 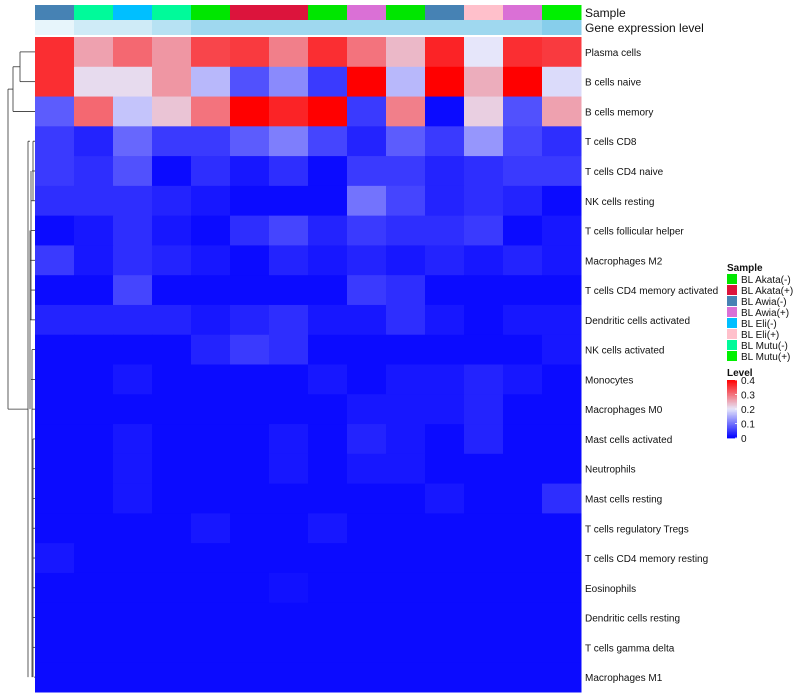 What do you see at coordinates (613, 83) in the screenshot?
I see `row-label: B cells naive` at bounding box center [613, 83].